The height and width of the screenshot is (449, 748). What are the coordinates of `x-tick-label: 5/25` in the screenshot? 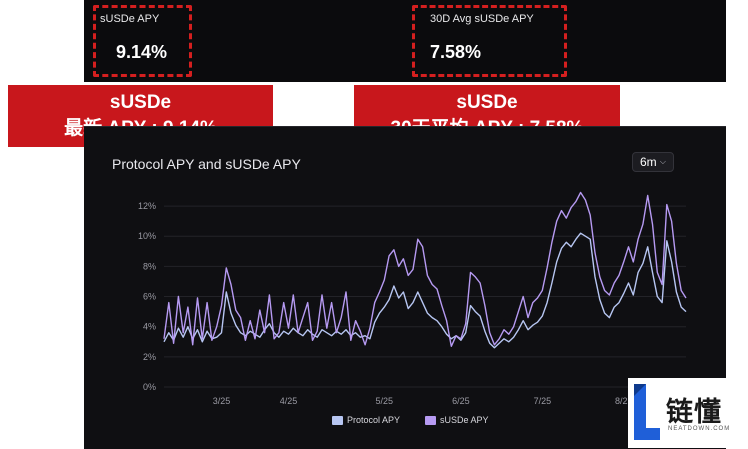 It's located at (385, 401).